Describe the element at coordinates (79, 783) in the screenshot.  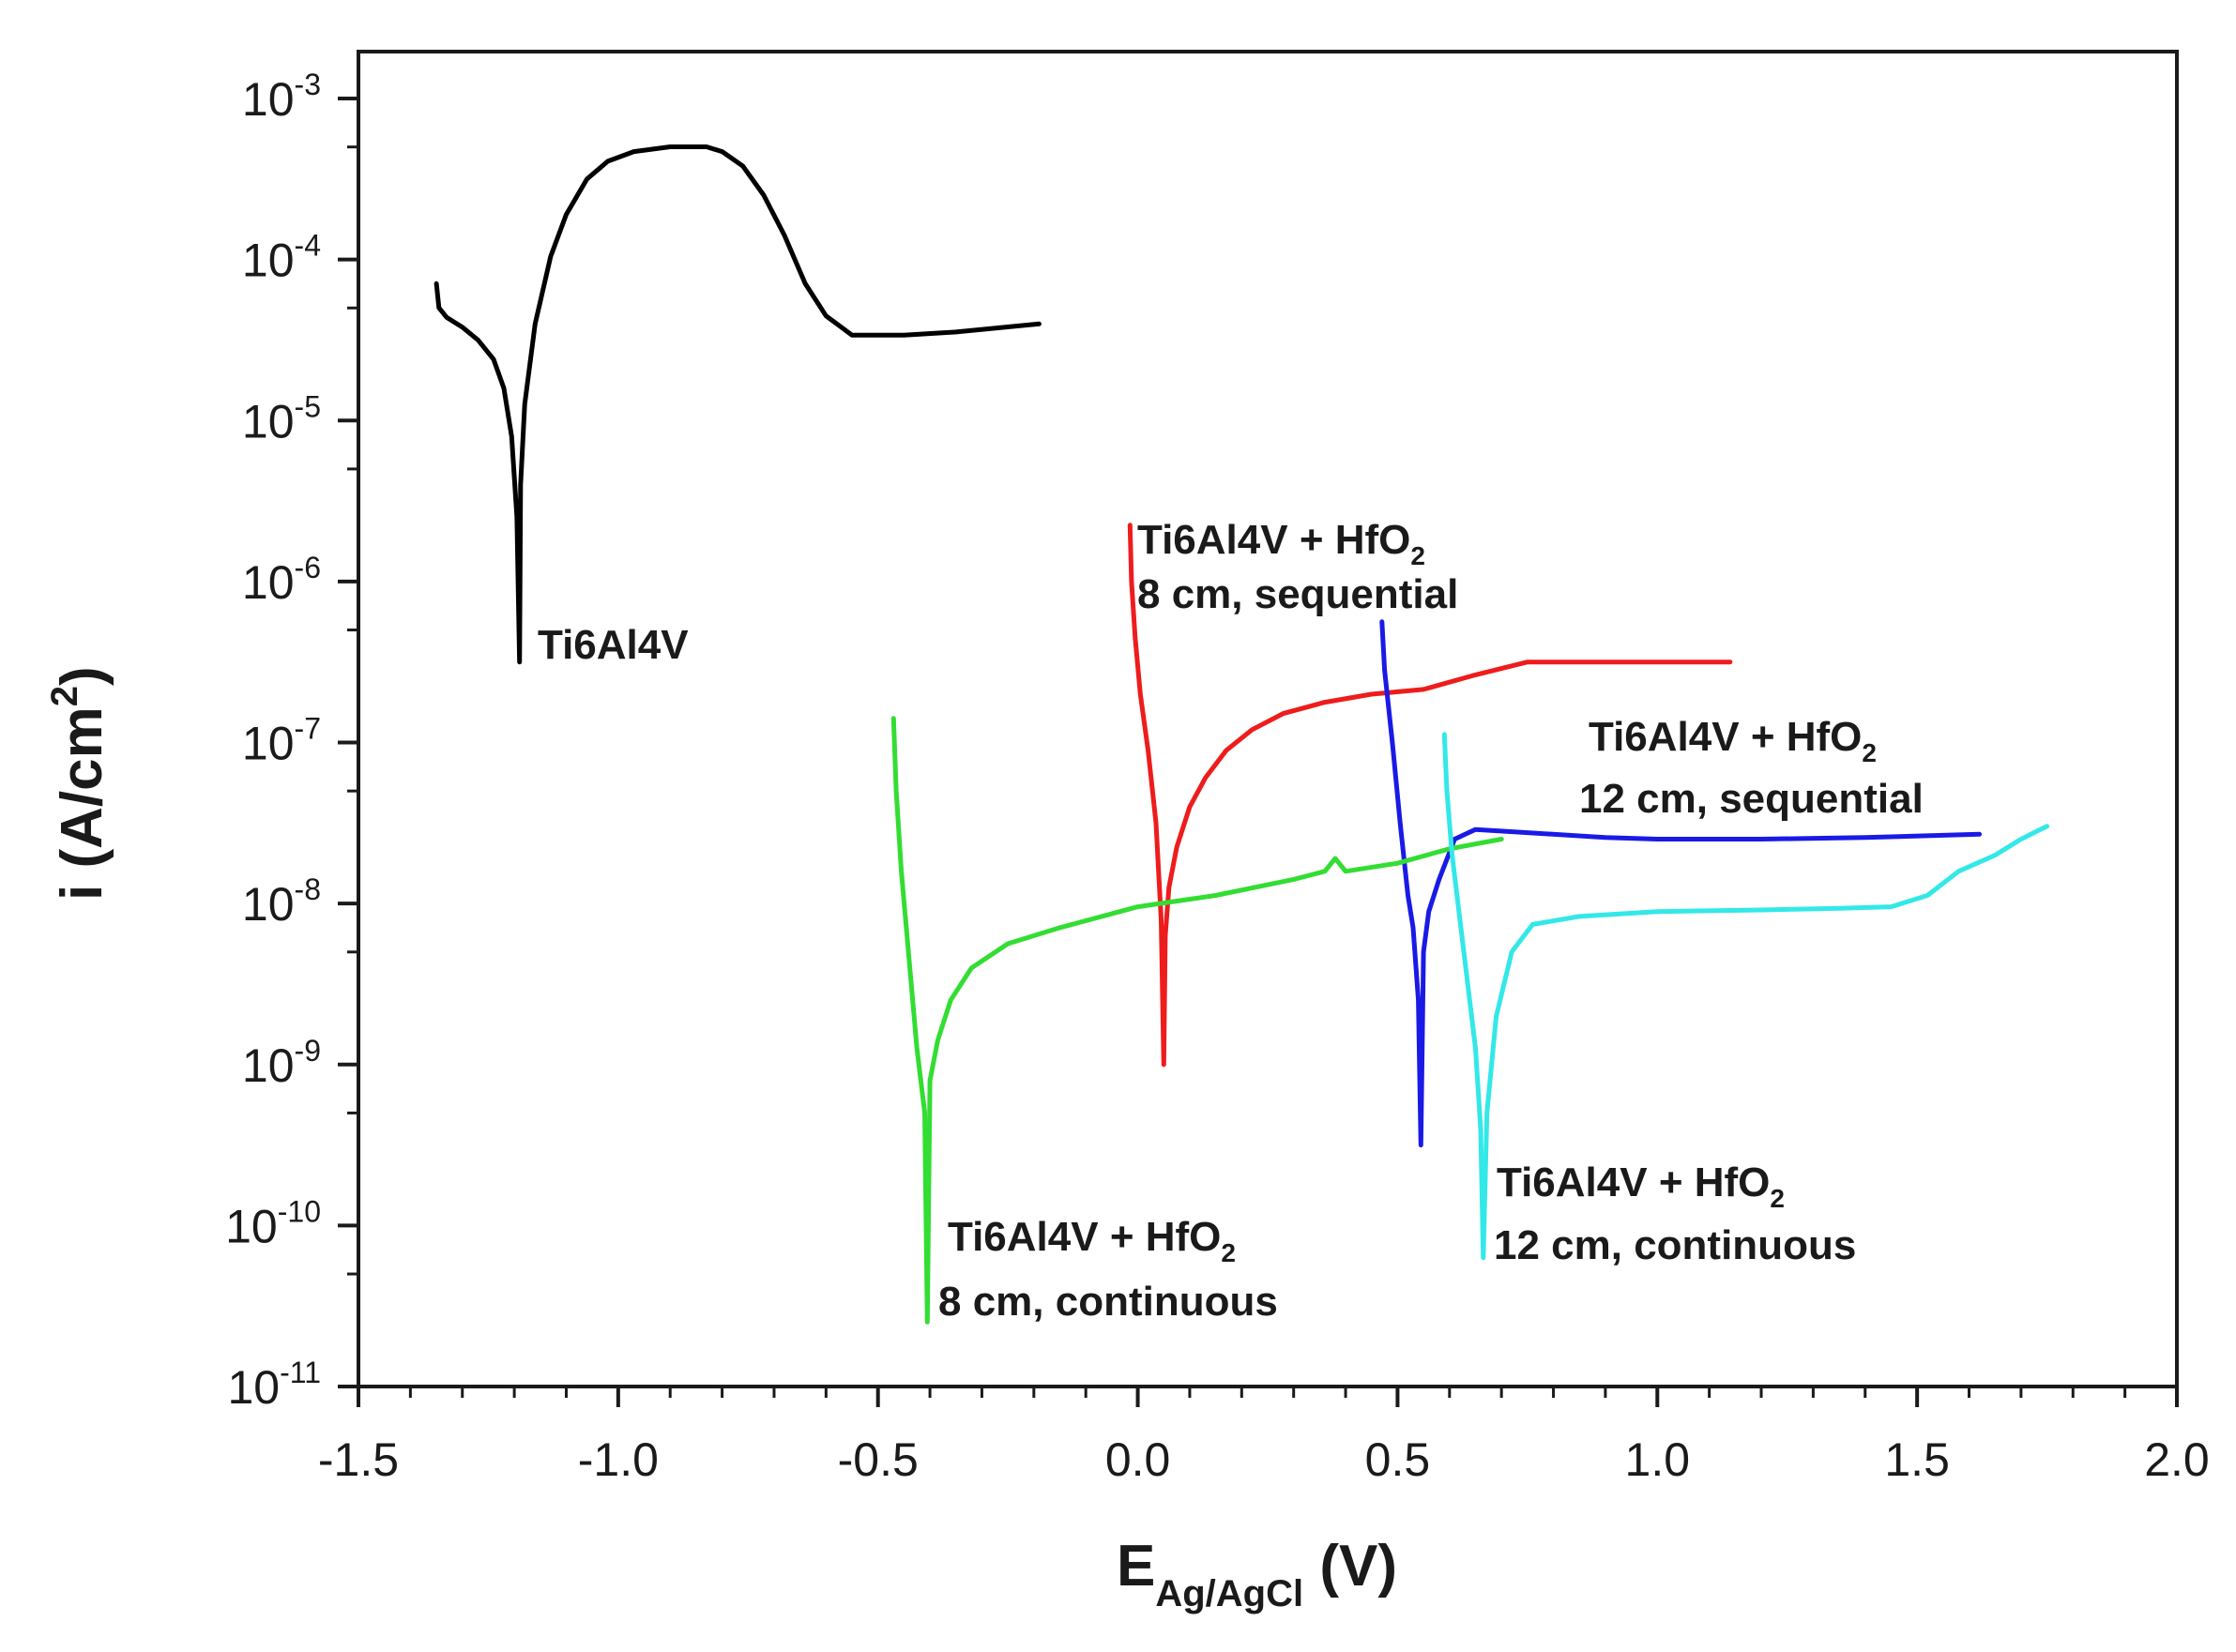
I see `y-axis-title: i (A/cm2)` at that location.